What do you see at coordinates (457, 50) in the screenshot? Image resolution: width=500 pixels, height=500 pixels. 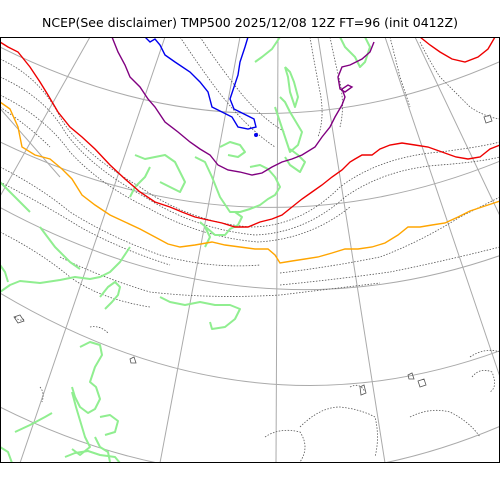 I see `isotherm-red-north` at bounding box center [457, 50].